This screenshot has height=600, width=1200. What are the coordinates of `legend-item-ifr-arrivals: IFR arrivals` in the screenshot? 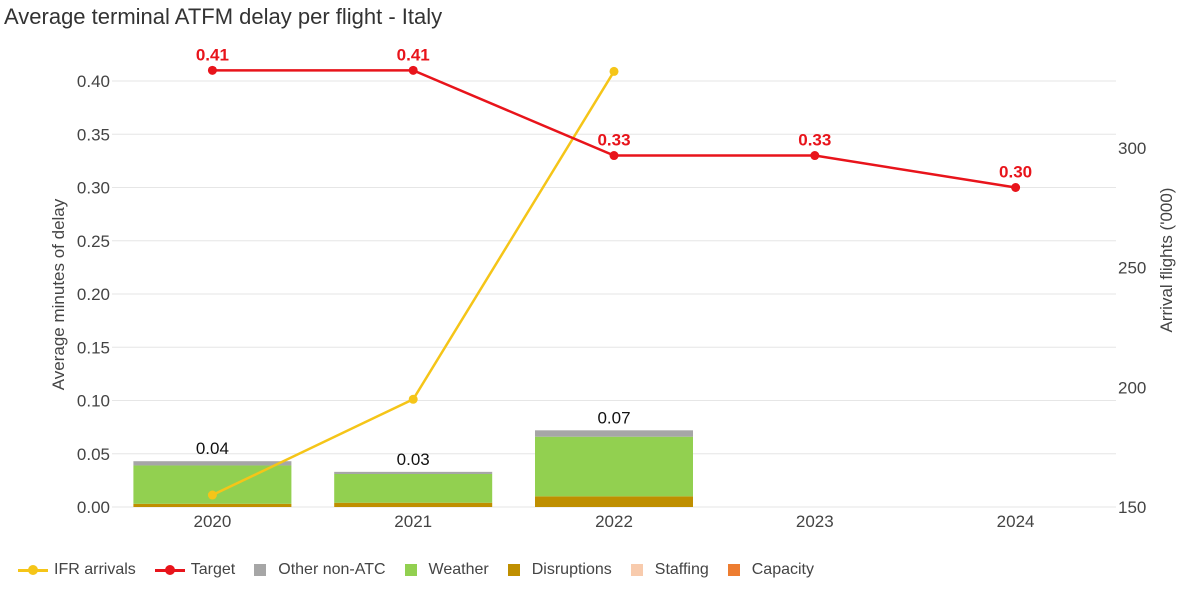 It's located at (77, 570).